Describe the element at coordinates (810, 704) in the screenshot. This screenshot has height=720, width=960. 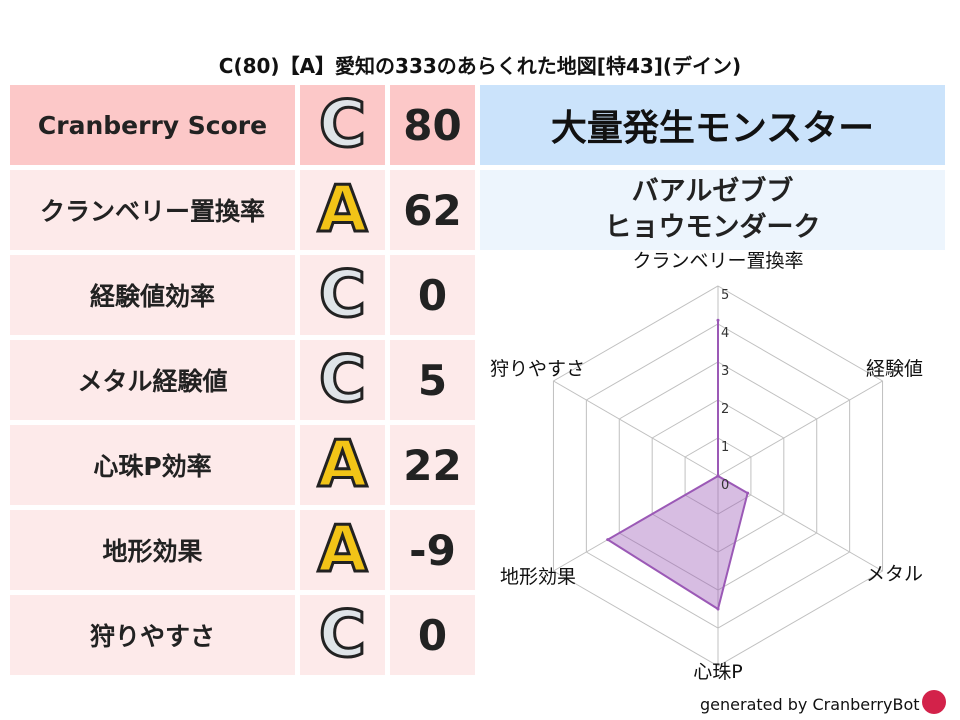
I see `footer-credit: generated by CranberryBot` at that location.